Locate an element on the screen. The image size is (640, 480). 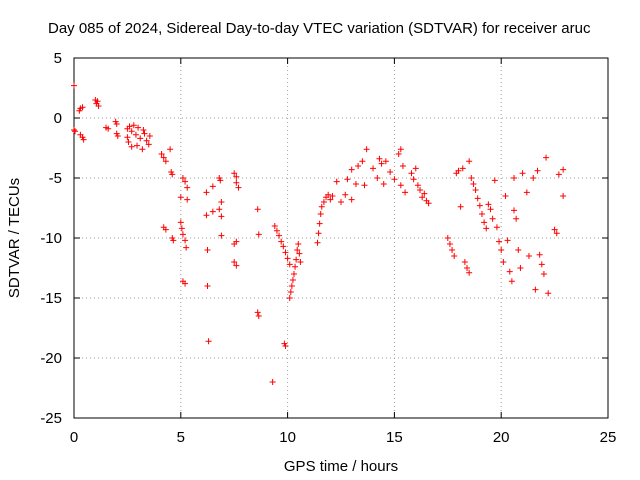
y-tick-label: 0 is located at coordinates (58, 118).